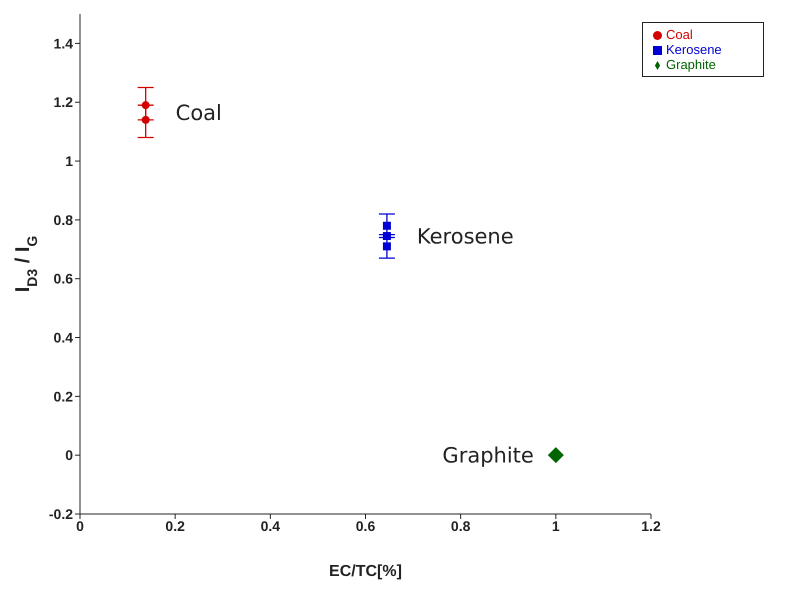 This screenshot has width=786, height=594. Describe the element at coordinates (64, 102) in the screenshot. I see `y-tick-label: 1.2` at that location.